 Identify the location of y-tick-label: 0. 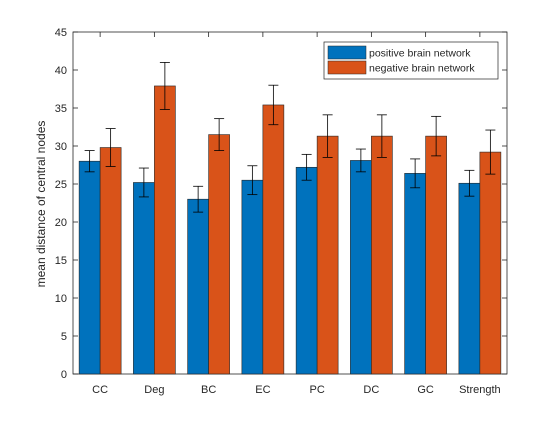
(64, 375).